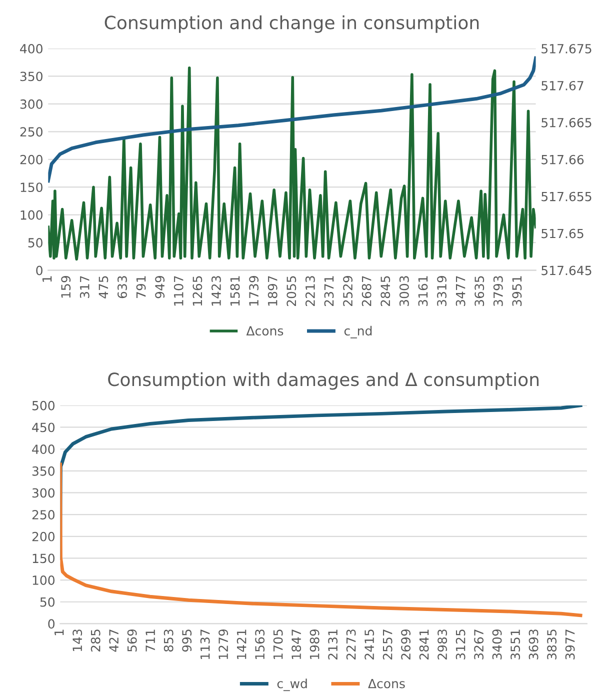 Image resolution: width=602 pixels, height=693 pixels. What do you see at coordinates (443, 645) in the screenshot?
I see `x-tick-label: 2983` at bounding box center [443, 645].